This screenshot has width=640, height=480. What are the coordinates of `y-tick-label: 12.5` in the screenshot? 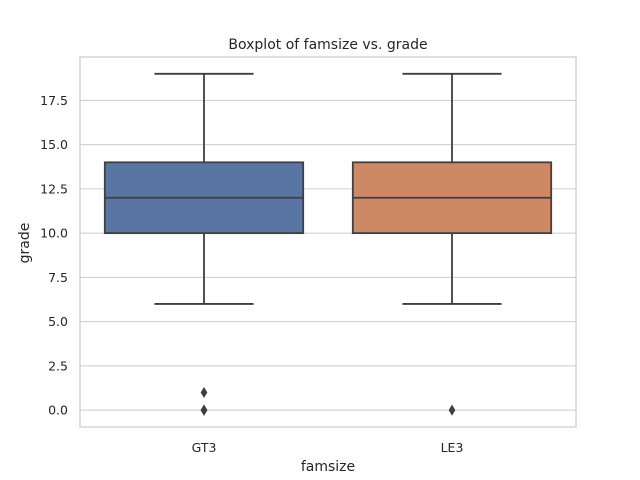 It's located at (54, 188).